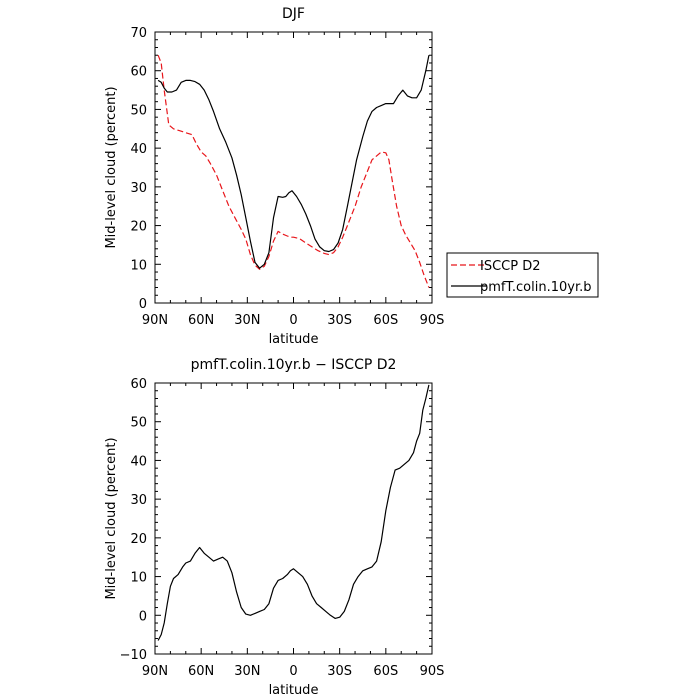  I want to click on y-tick-label: −10, so click(133, 655).